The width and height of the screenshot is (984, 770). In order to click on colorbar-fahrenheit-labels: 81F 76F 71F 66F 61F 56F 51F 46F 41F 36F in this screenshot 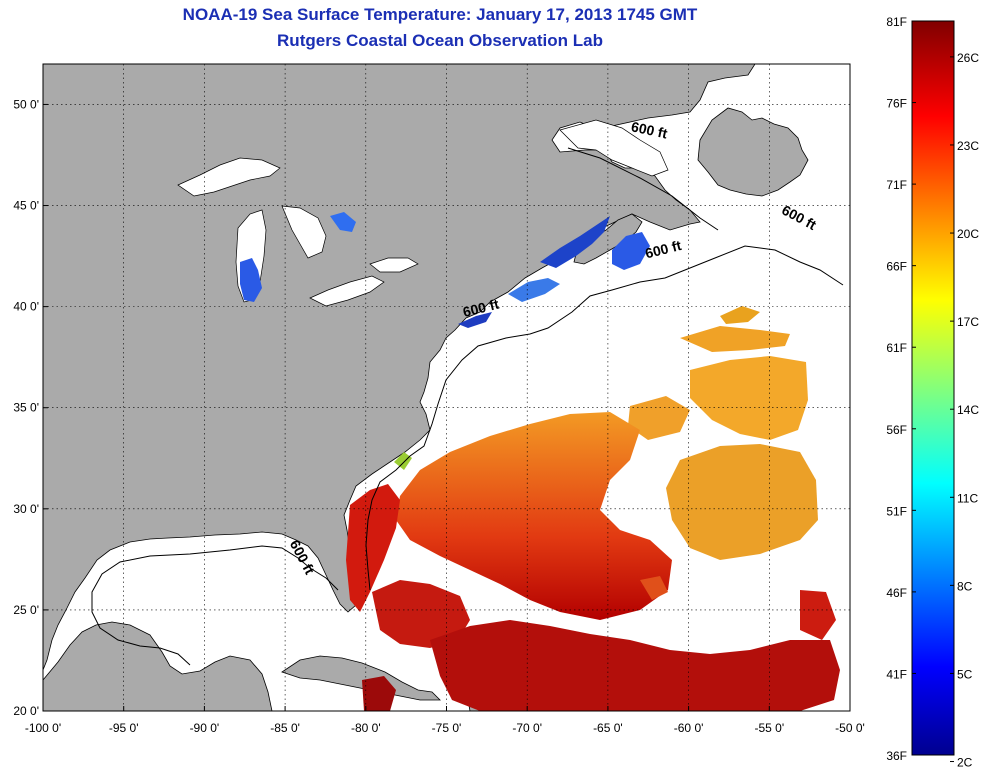, I will do `click(901, 389)`.